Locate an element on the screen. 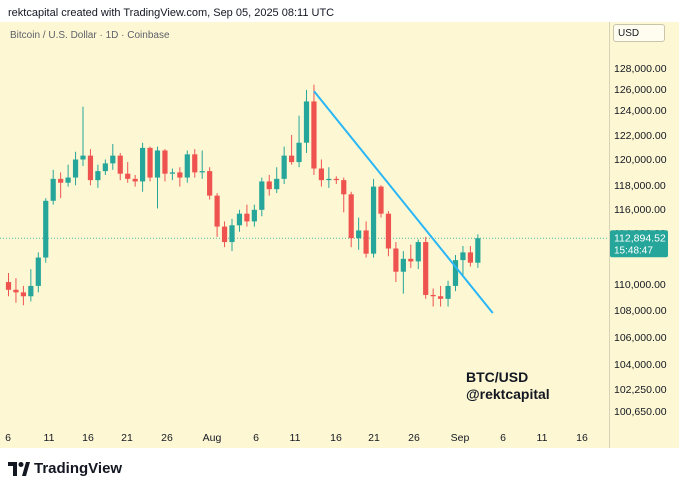 The image size is (679, 492). y-tick-label: 104,000.00 is located at coordinates (640, 365).